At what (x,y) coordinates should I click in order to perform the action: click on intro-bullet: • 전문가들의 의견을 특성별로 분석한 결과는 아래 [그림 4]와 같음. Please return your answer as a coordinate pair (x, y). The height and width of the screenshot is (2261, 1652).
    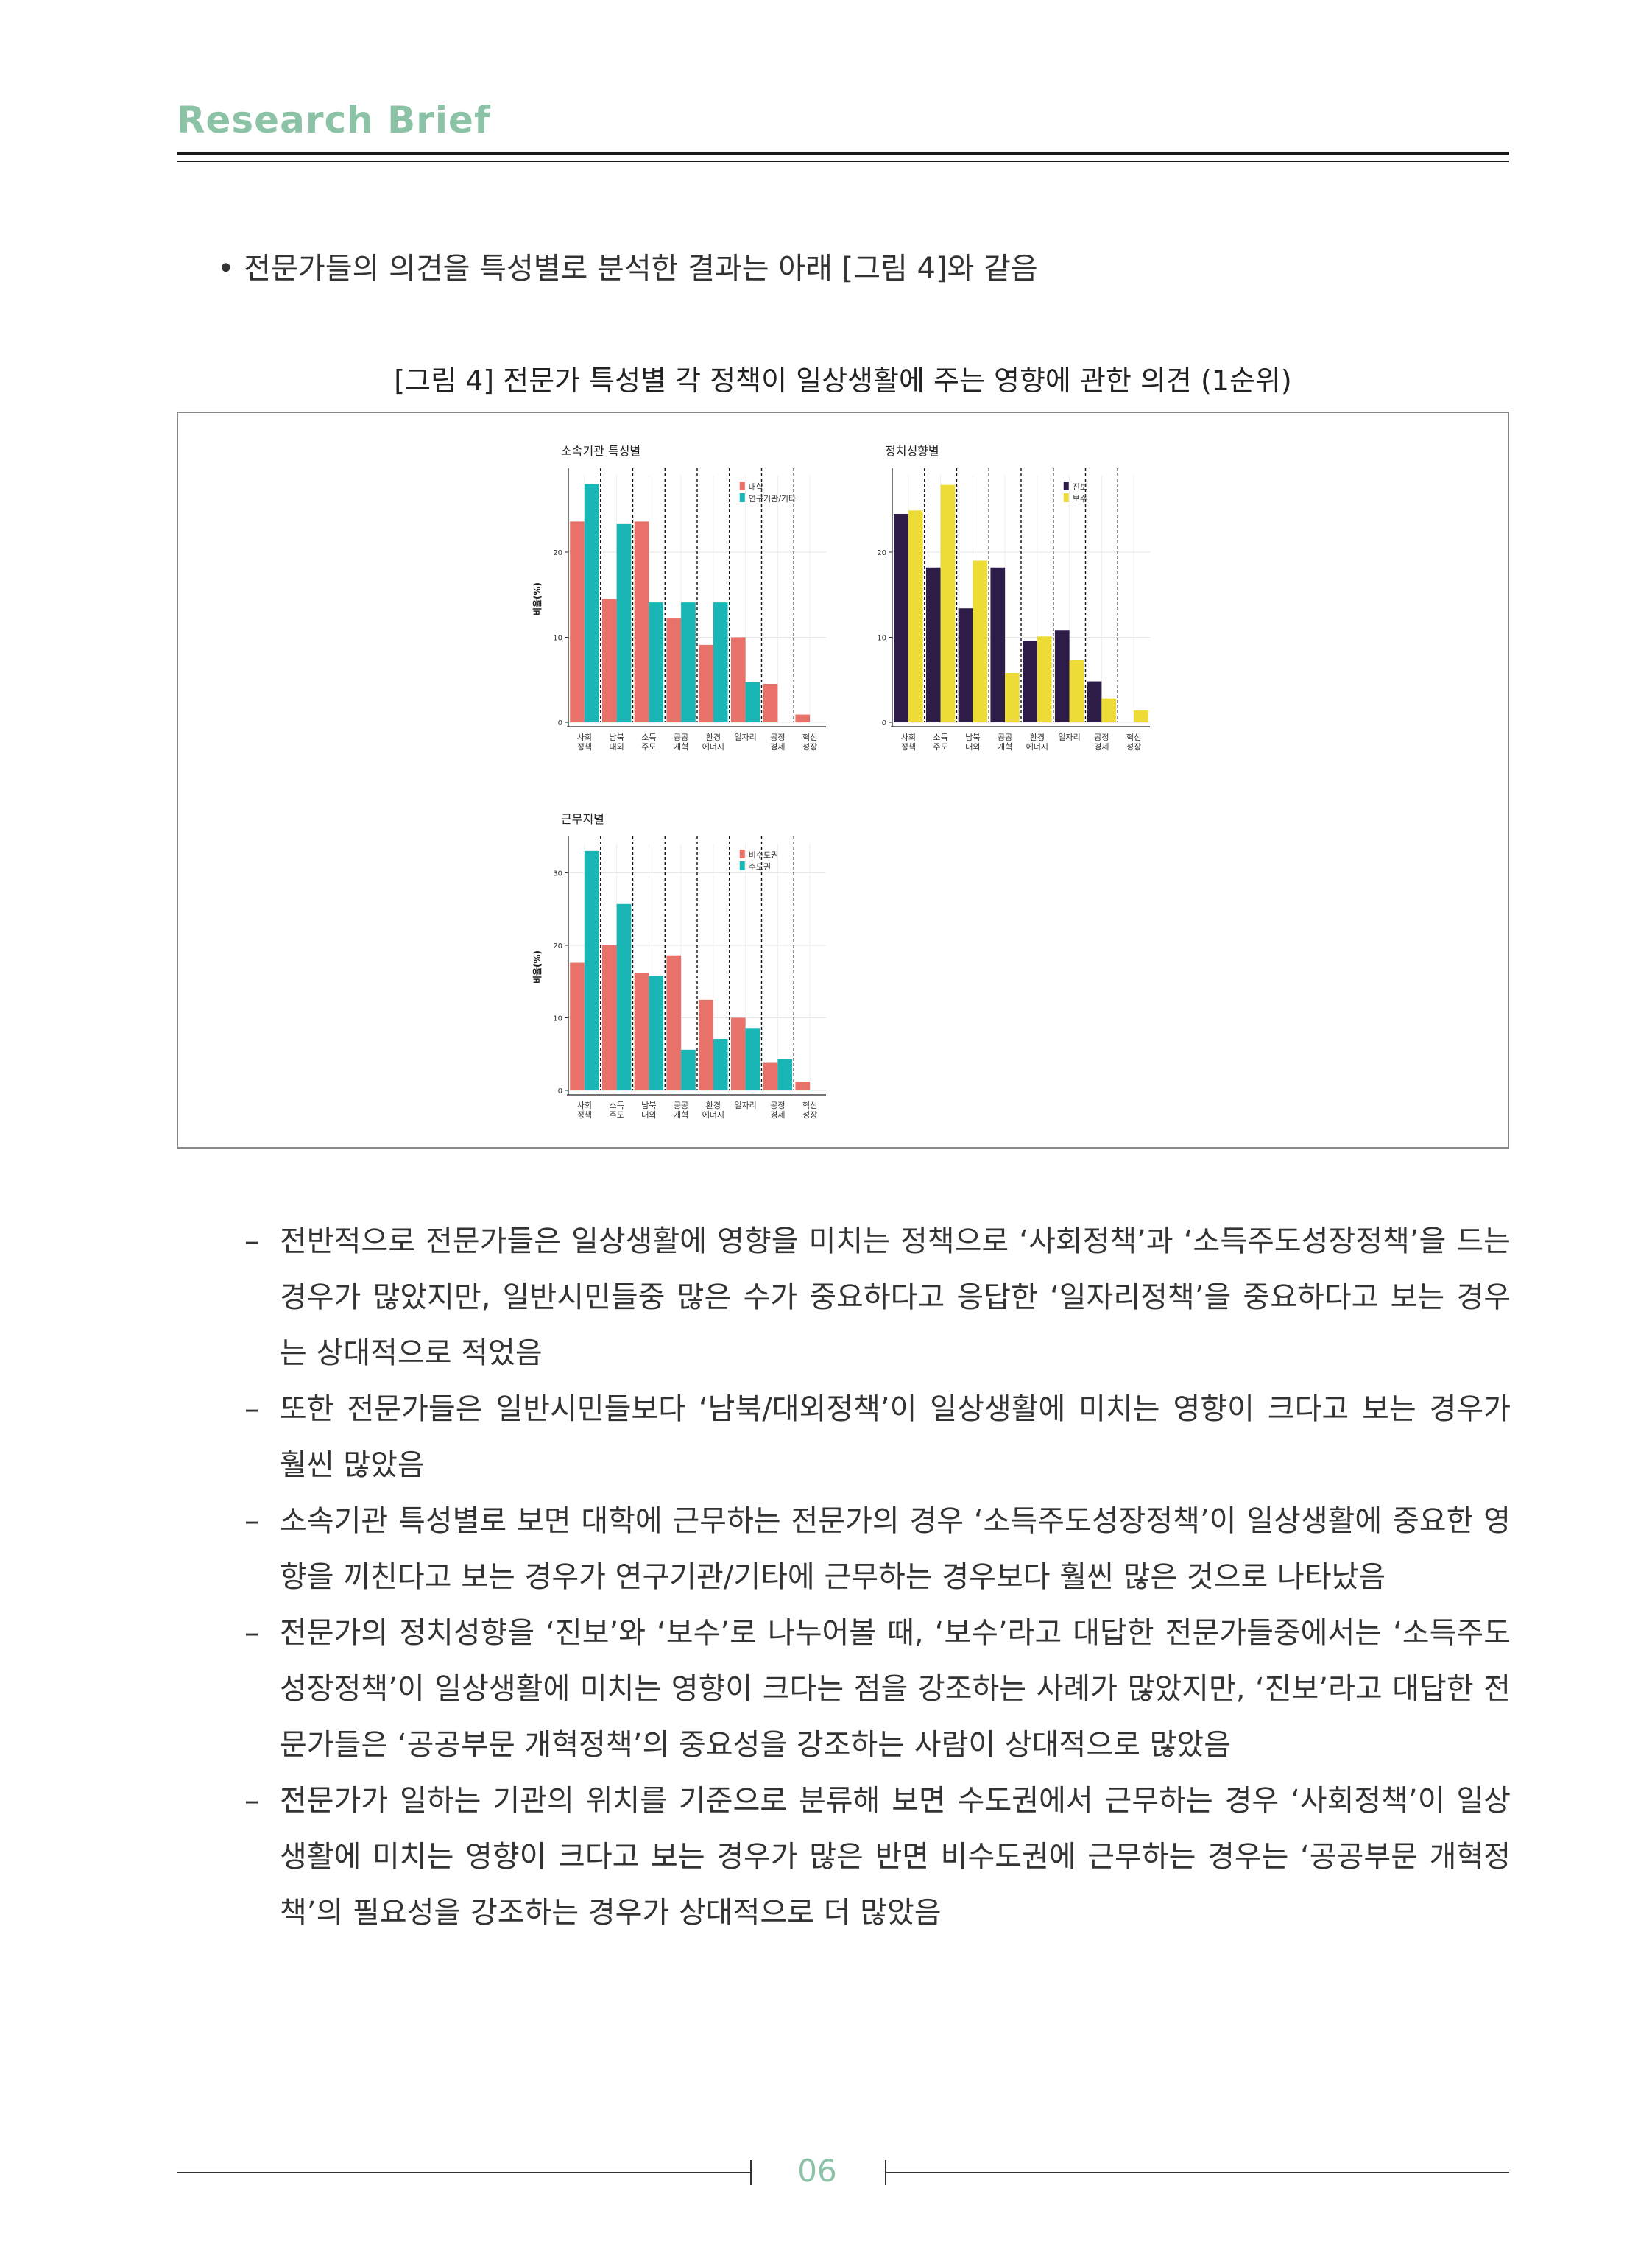
    Looking at the image, I should click on (627, 269).